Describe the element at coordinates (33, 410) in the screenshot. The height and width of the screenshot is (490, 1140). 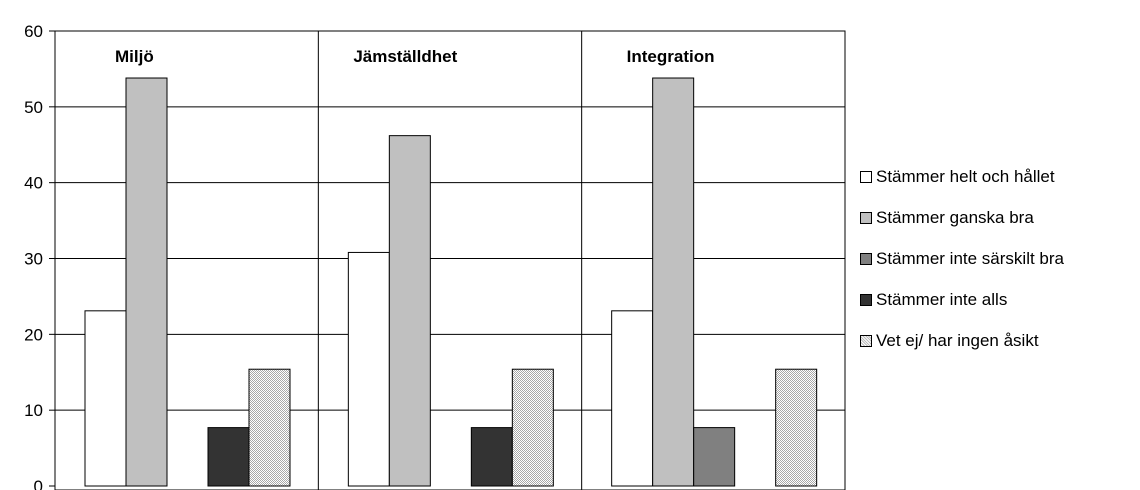
I see `y-tick-label: 10` at that location.